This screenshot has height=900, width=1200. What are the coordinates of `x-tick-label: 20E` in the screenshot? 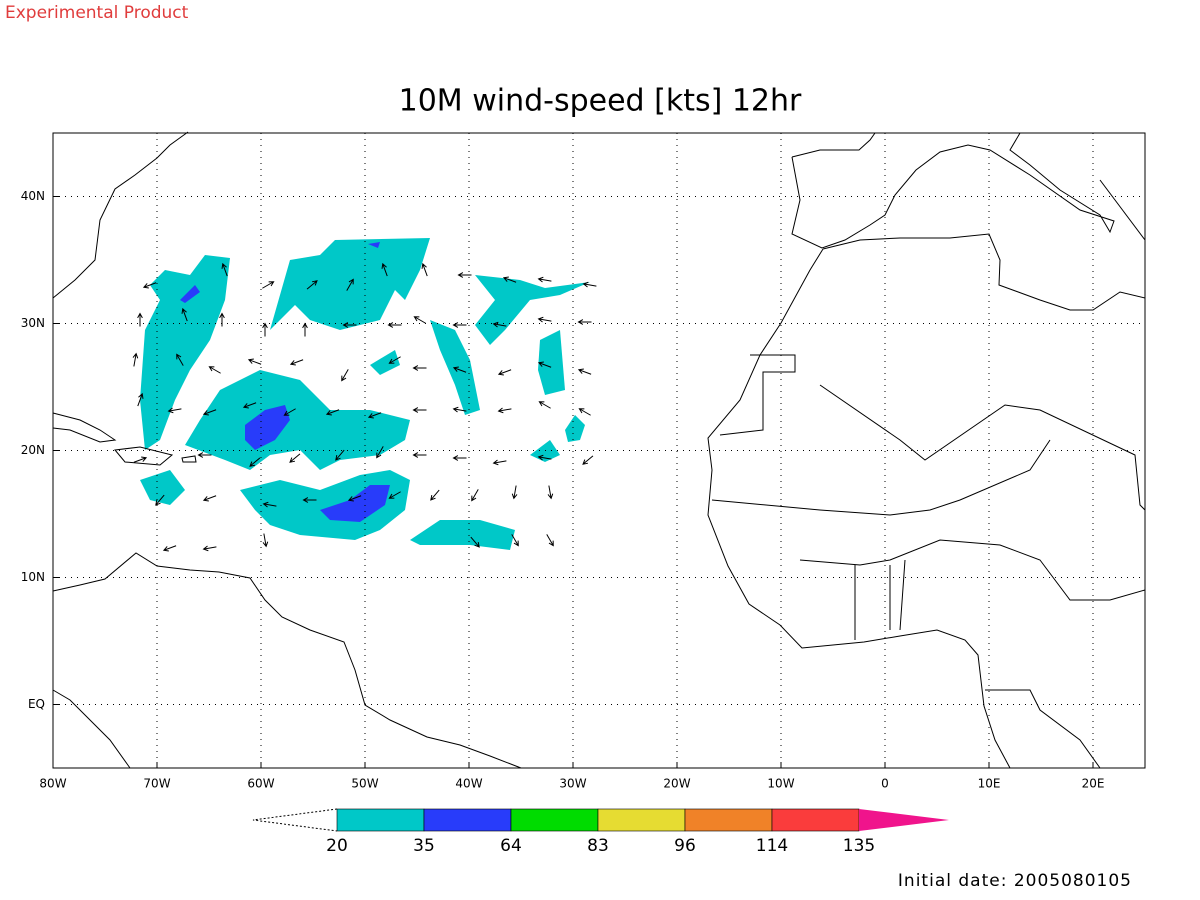 It's located at (1093, 784).